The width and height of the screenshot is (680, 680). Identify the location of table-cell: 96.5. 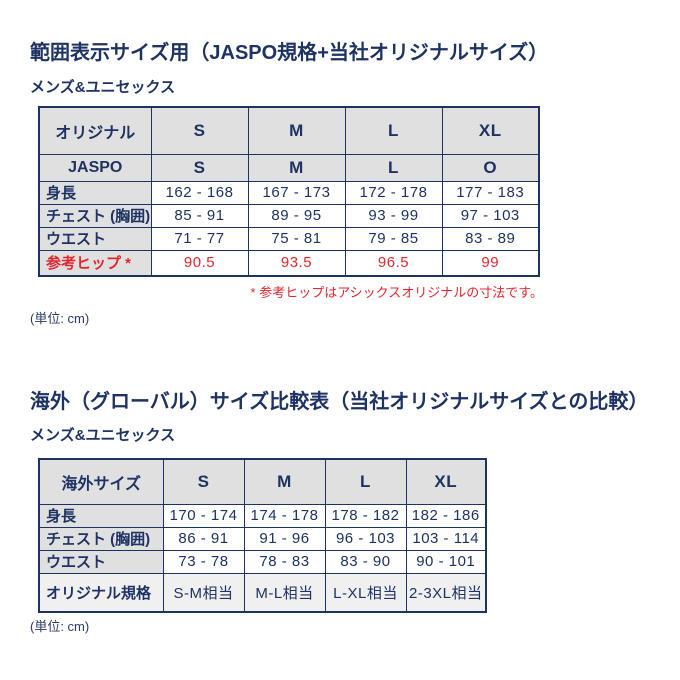
(393, 263).